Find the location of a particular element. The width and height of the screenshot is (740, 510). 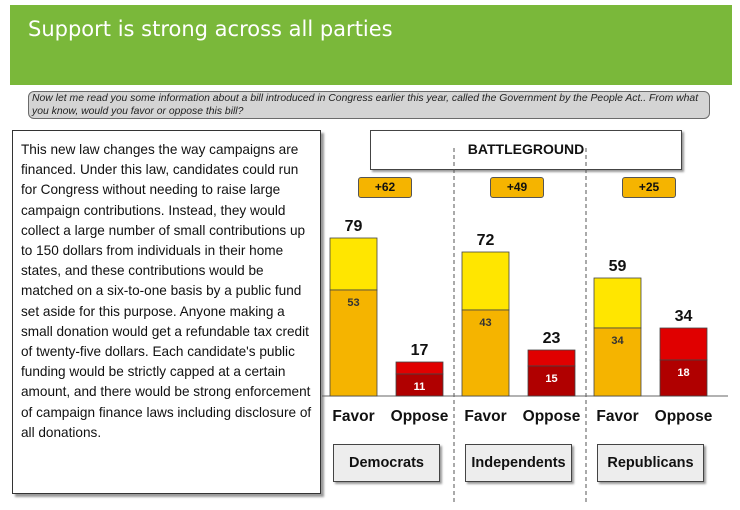

margin-badge-1: +49 is located at coordinates (517, 187).